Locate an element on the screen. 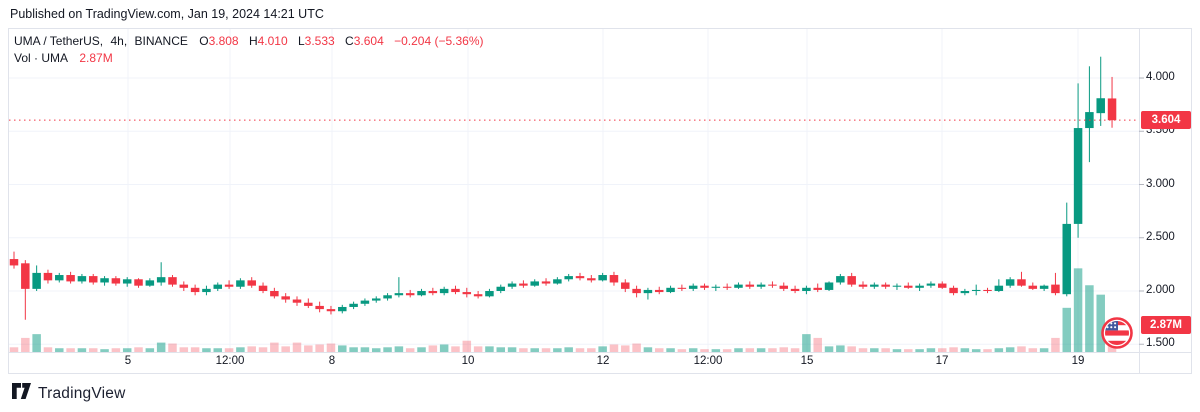 Image resolution: width=1200 pixels, height=412 pixels. change-label: −0.204 (−5.36%) is located at coordinates (439, 41).